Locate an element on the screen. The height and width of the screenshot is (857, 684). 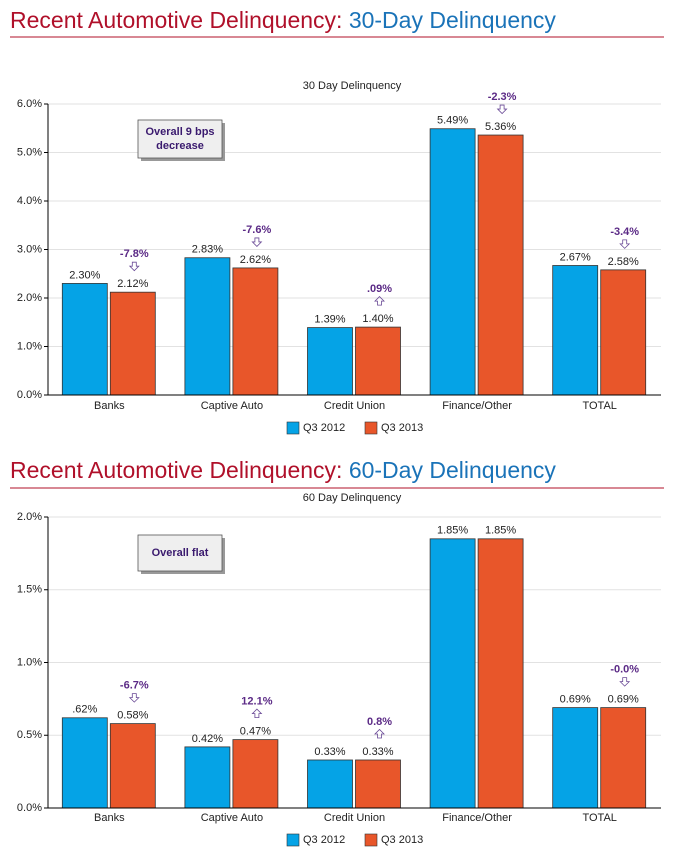
chart-title: 30 Day Delinquency is located at coordinates (352, 86).